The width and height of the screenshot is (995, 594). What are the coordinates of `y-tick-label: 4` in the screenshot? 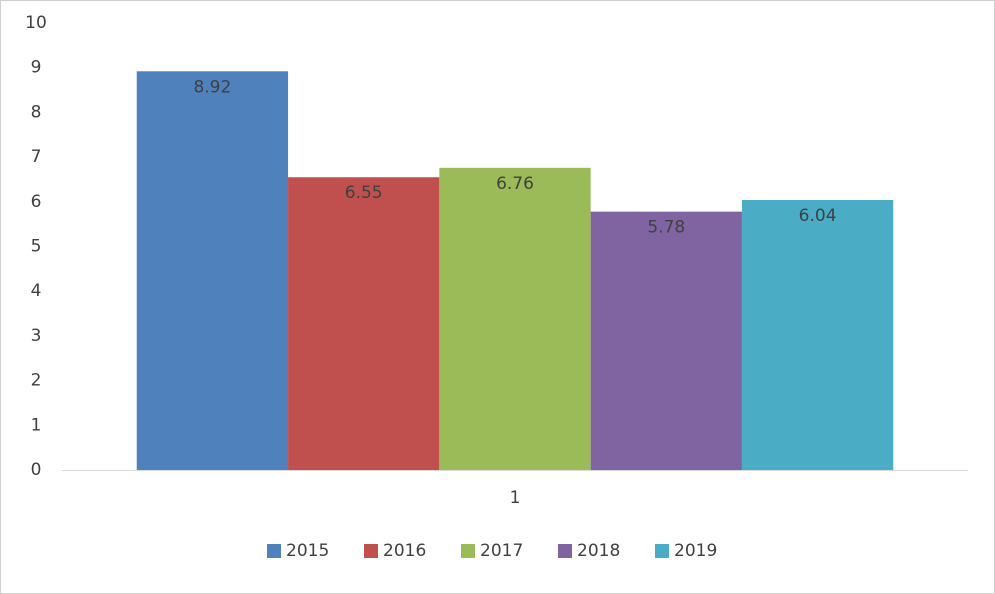 It's located at (36, 291).